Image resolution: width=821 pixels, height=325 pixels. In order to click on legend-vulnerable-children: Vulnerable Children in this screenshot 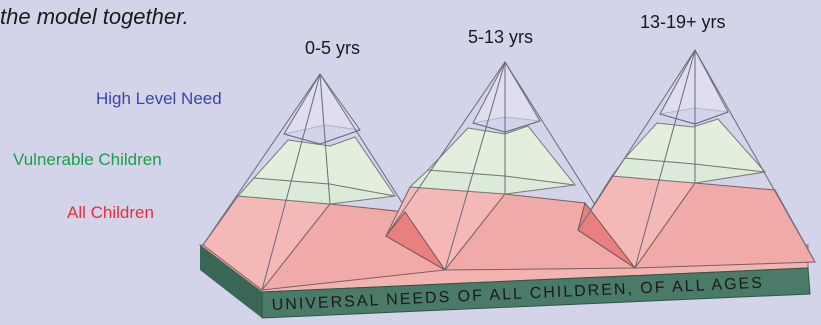, I will do `click(87, 159)`.